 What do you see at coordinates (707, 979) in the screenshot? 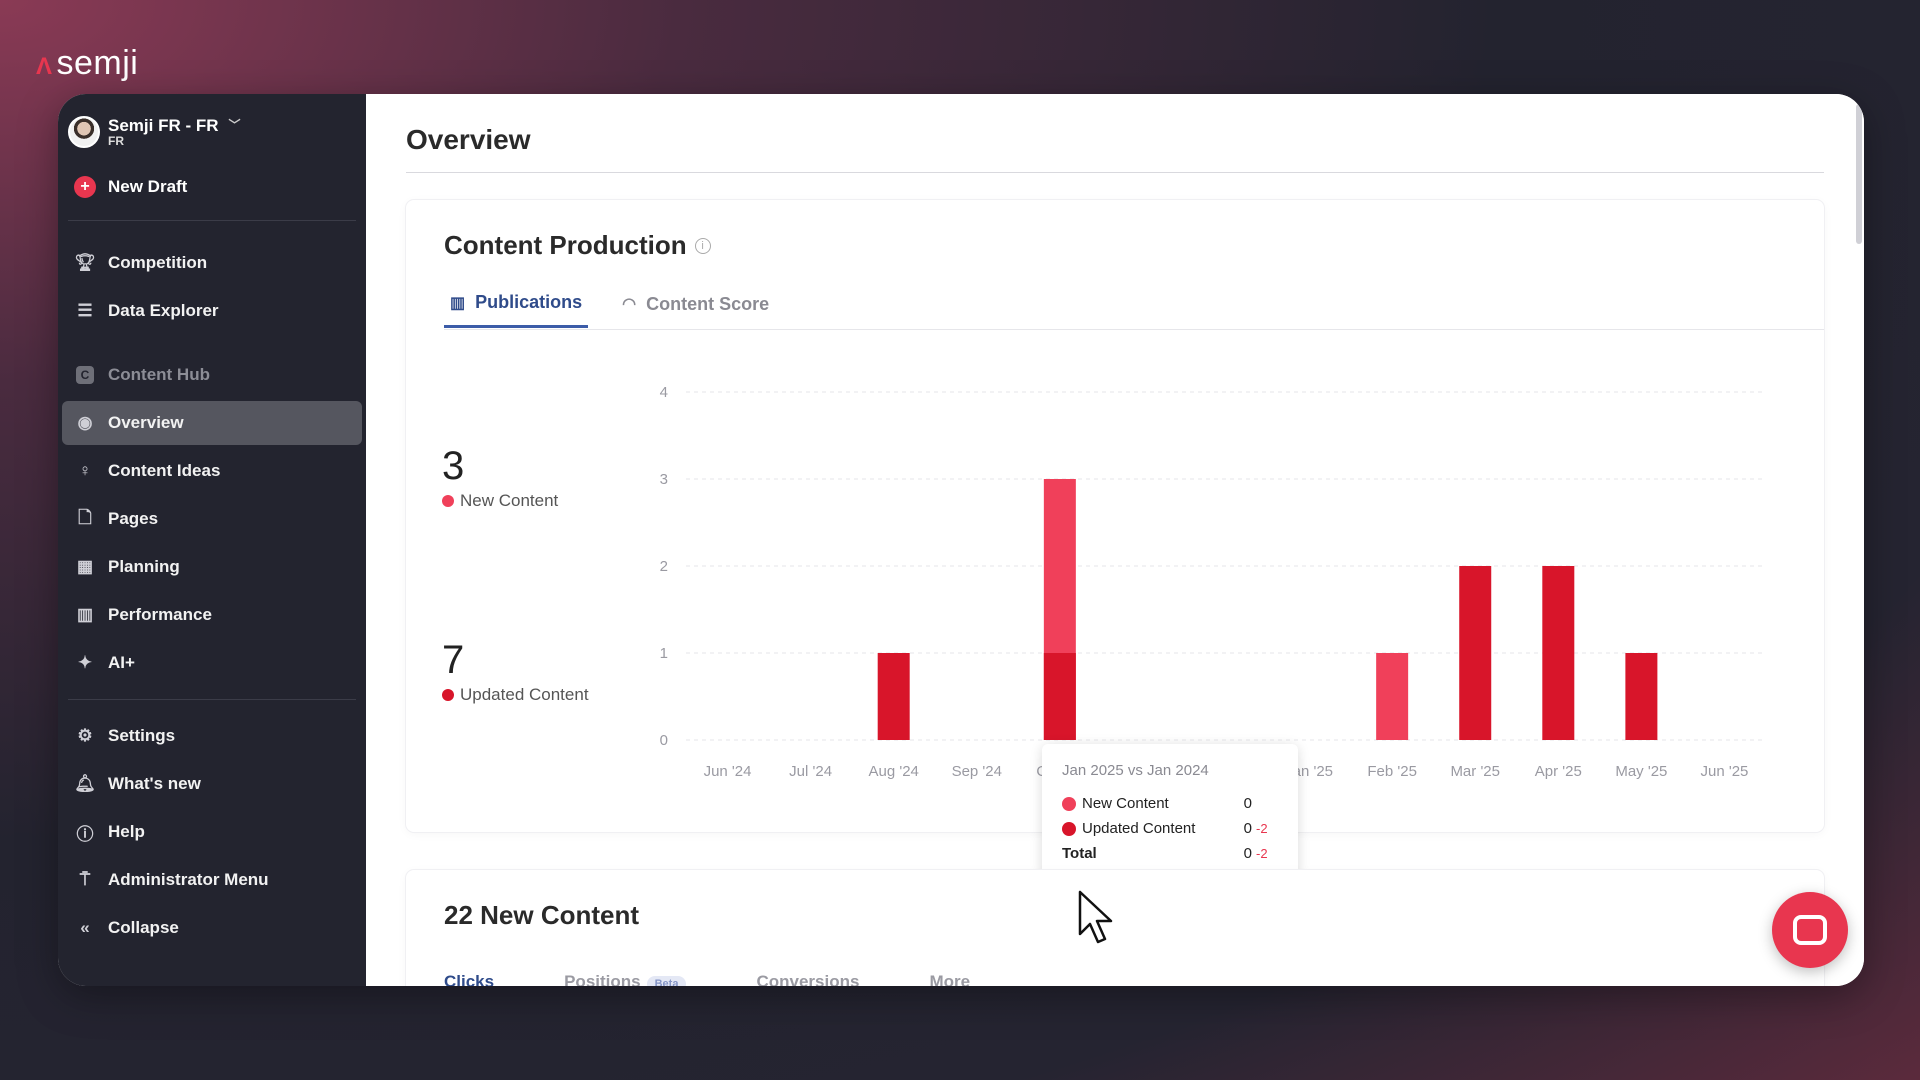
I see `new-content-tabs: Clicks Positions Beta Conversions More` at bounding box center [707, 979].